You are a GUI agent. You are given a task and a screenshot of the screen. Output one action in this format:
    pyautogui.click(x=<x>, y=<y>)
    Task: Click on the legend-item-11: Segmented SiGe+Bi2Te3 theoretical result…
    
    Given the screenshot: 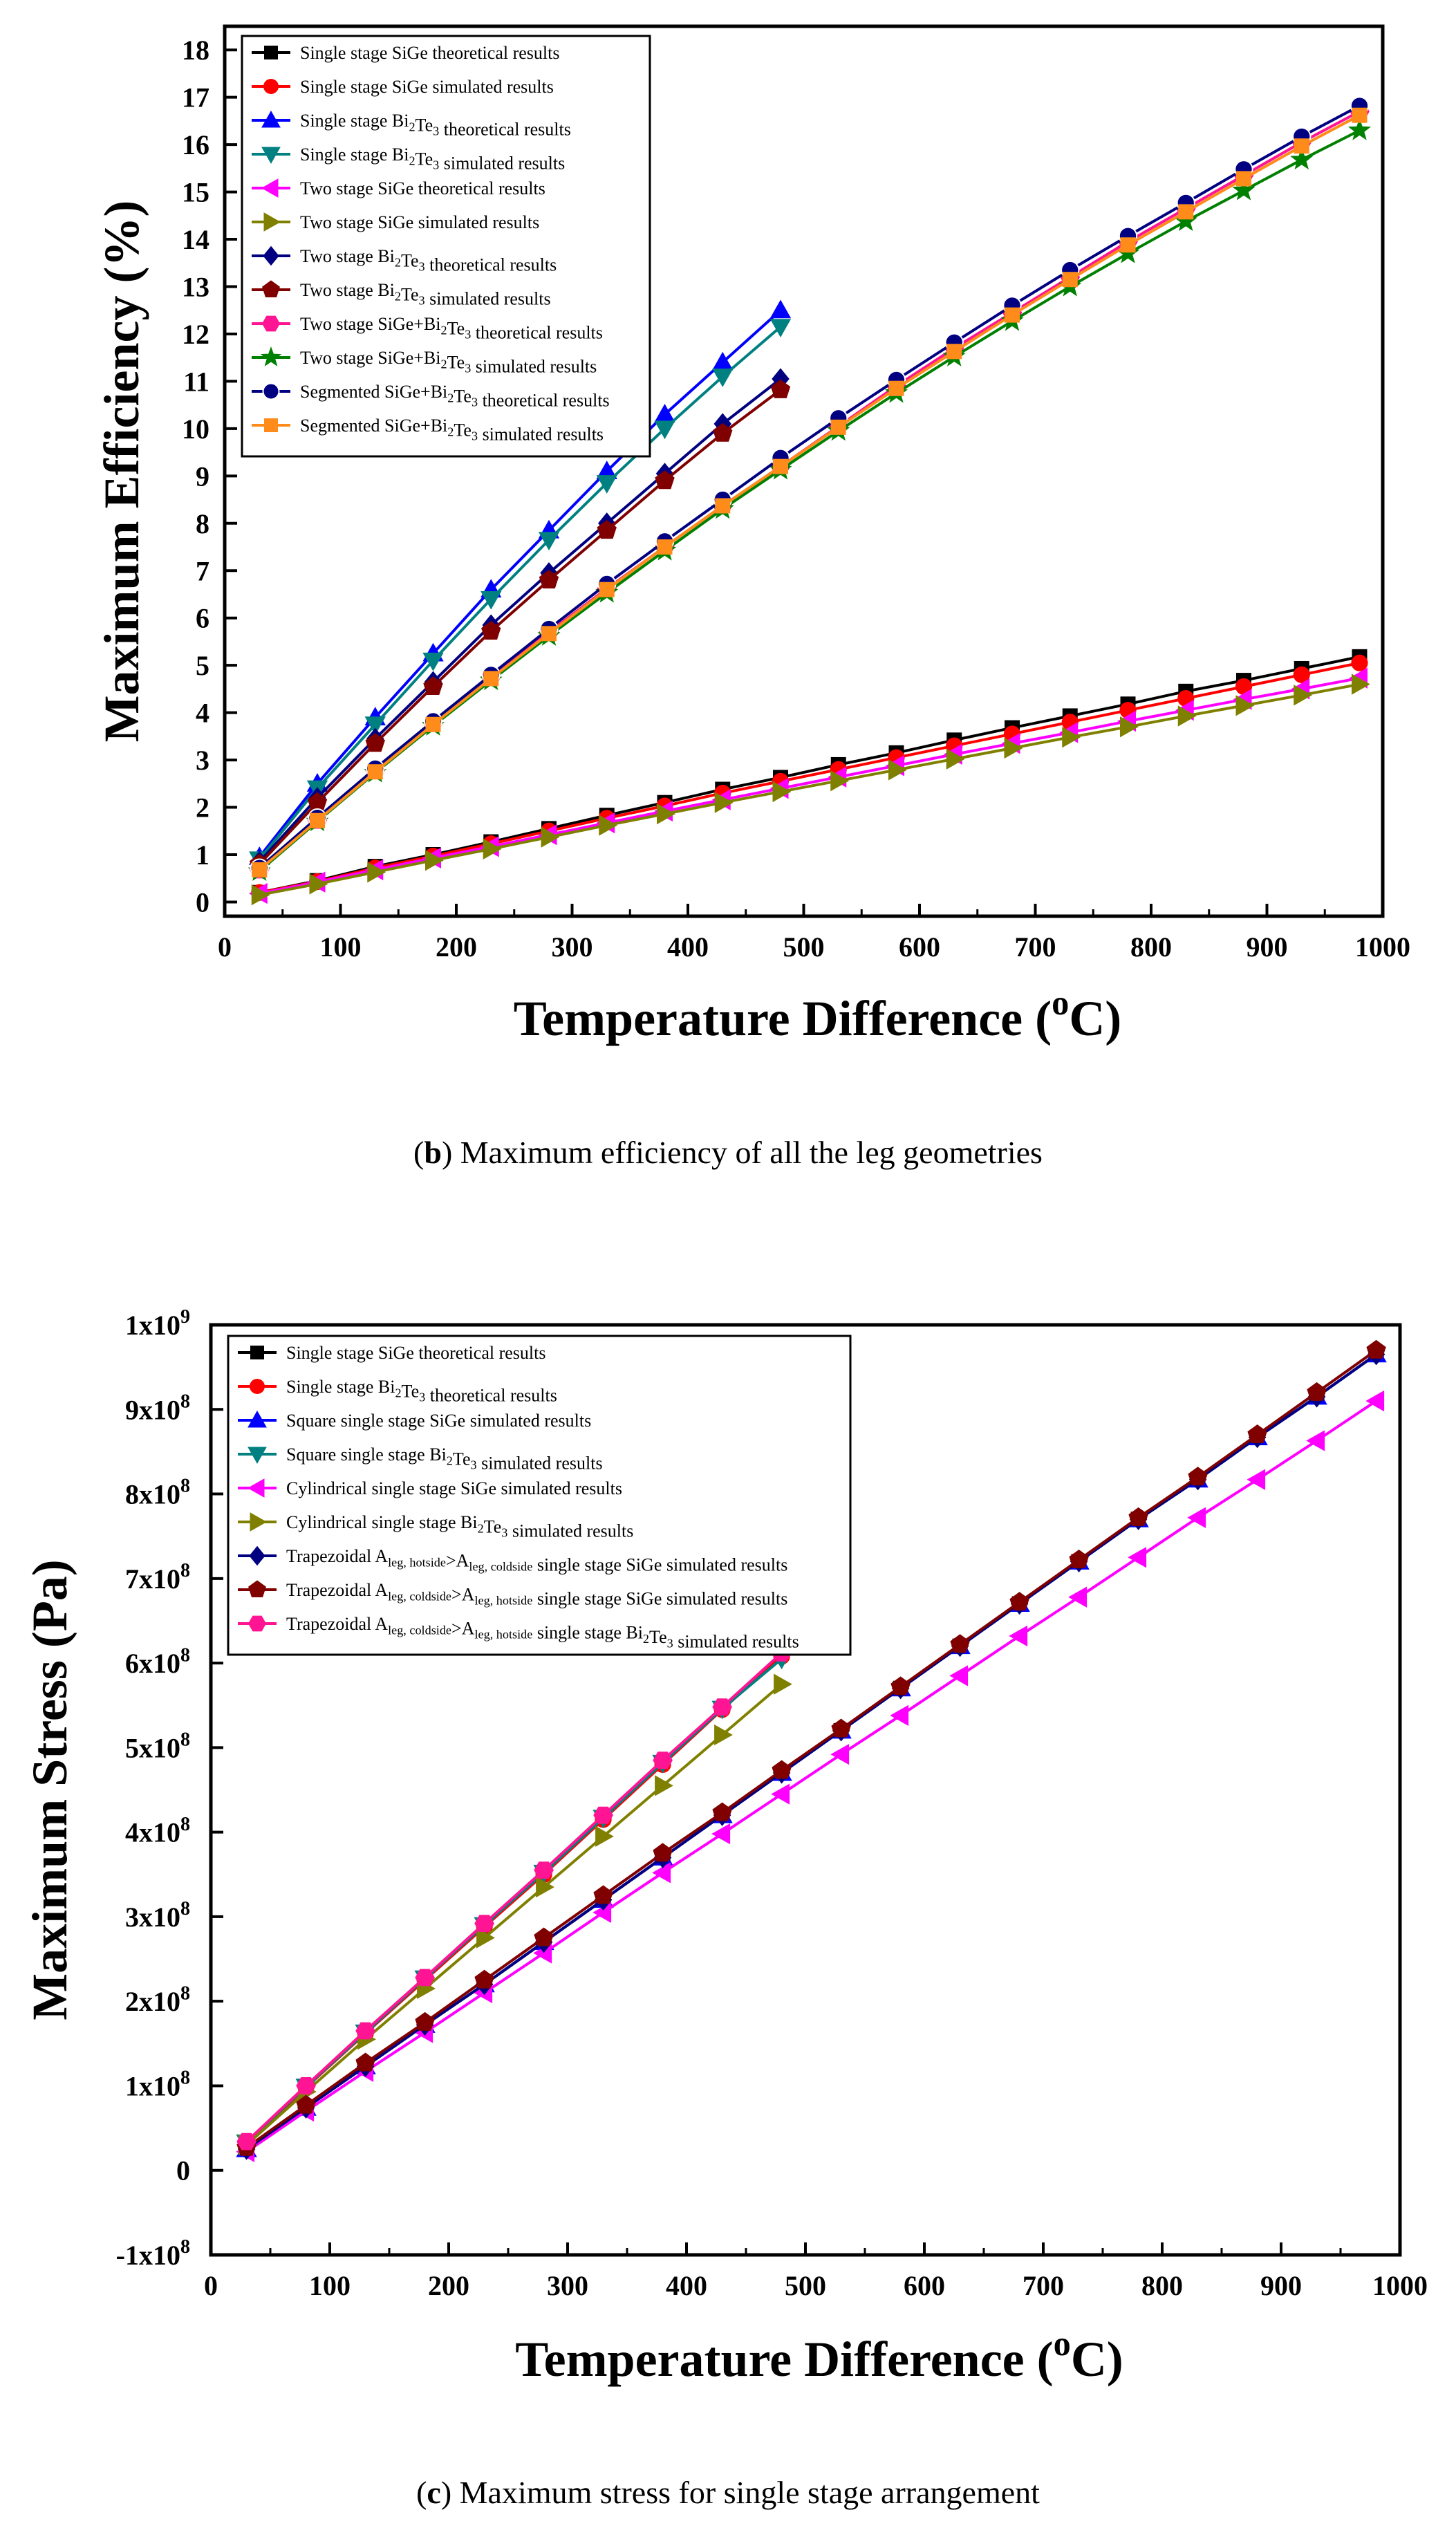 What is the action you would take?
    pyautogui.click(x=431, y=396)
    